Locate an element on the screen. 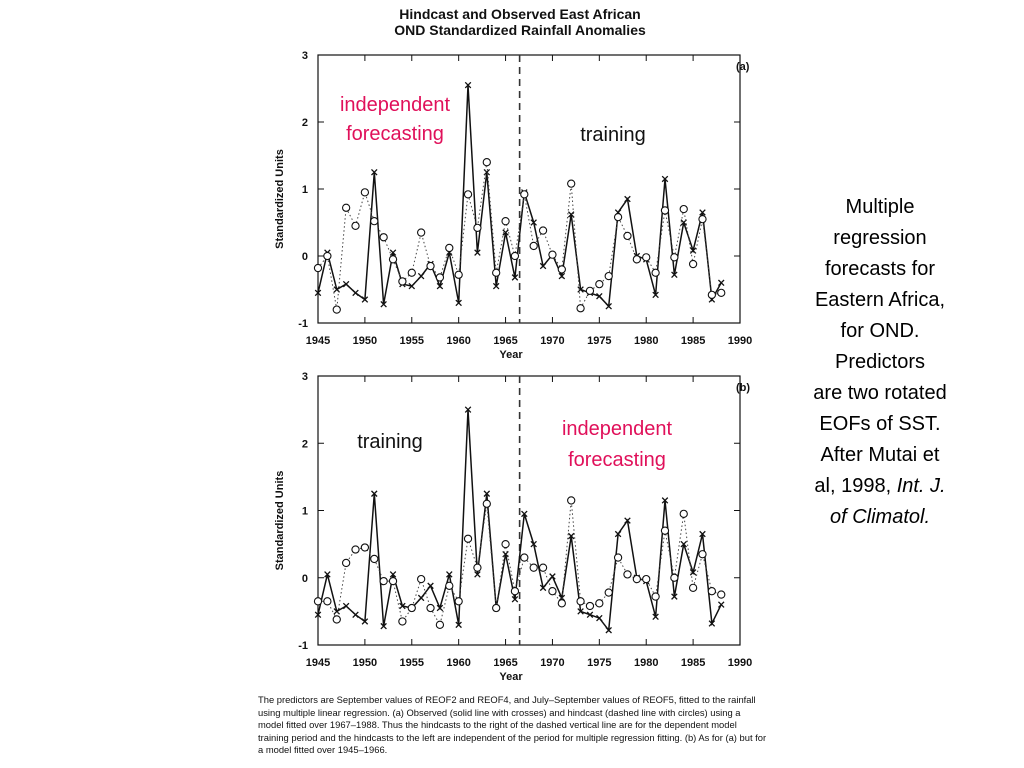 This screenshot has height=768, width=1024. panel-a-x-tick-label: 1985 is located at coordinates (693, 341).